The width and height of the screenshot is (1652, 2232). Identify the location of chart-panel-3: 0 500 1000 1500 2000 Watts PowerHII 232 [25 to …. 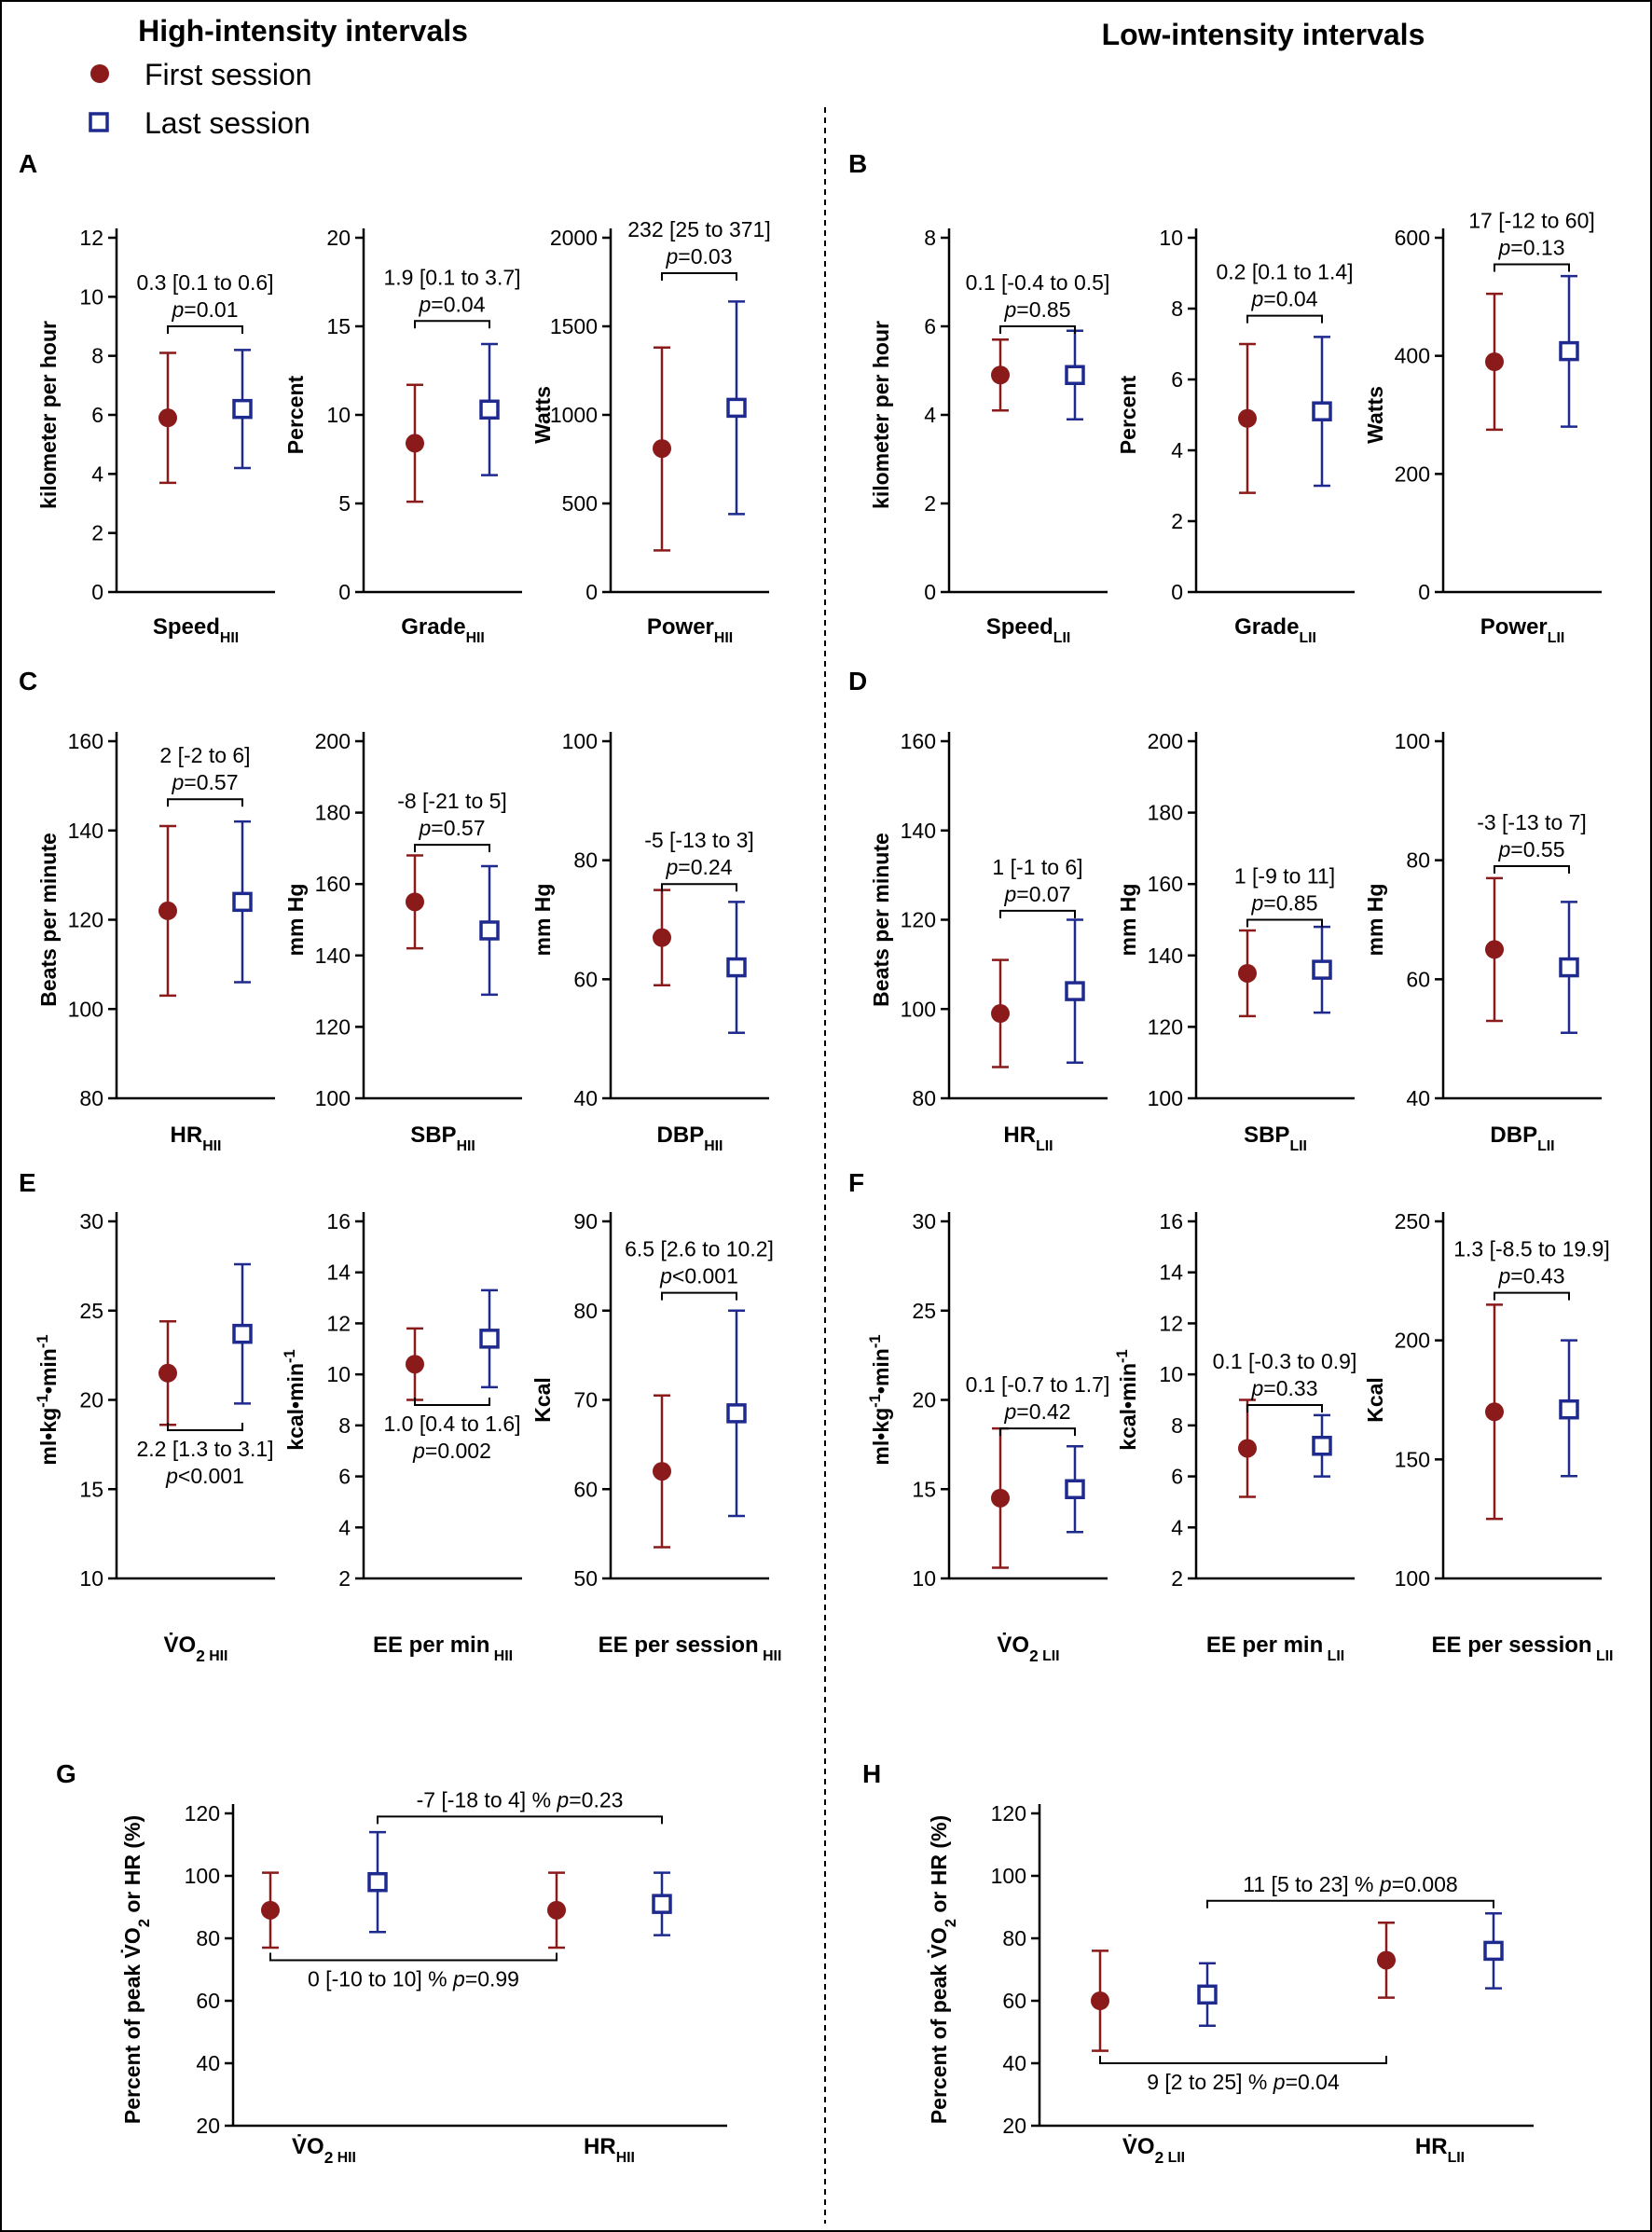
(650, 431).